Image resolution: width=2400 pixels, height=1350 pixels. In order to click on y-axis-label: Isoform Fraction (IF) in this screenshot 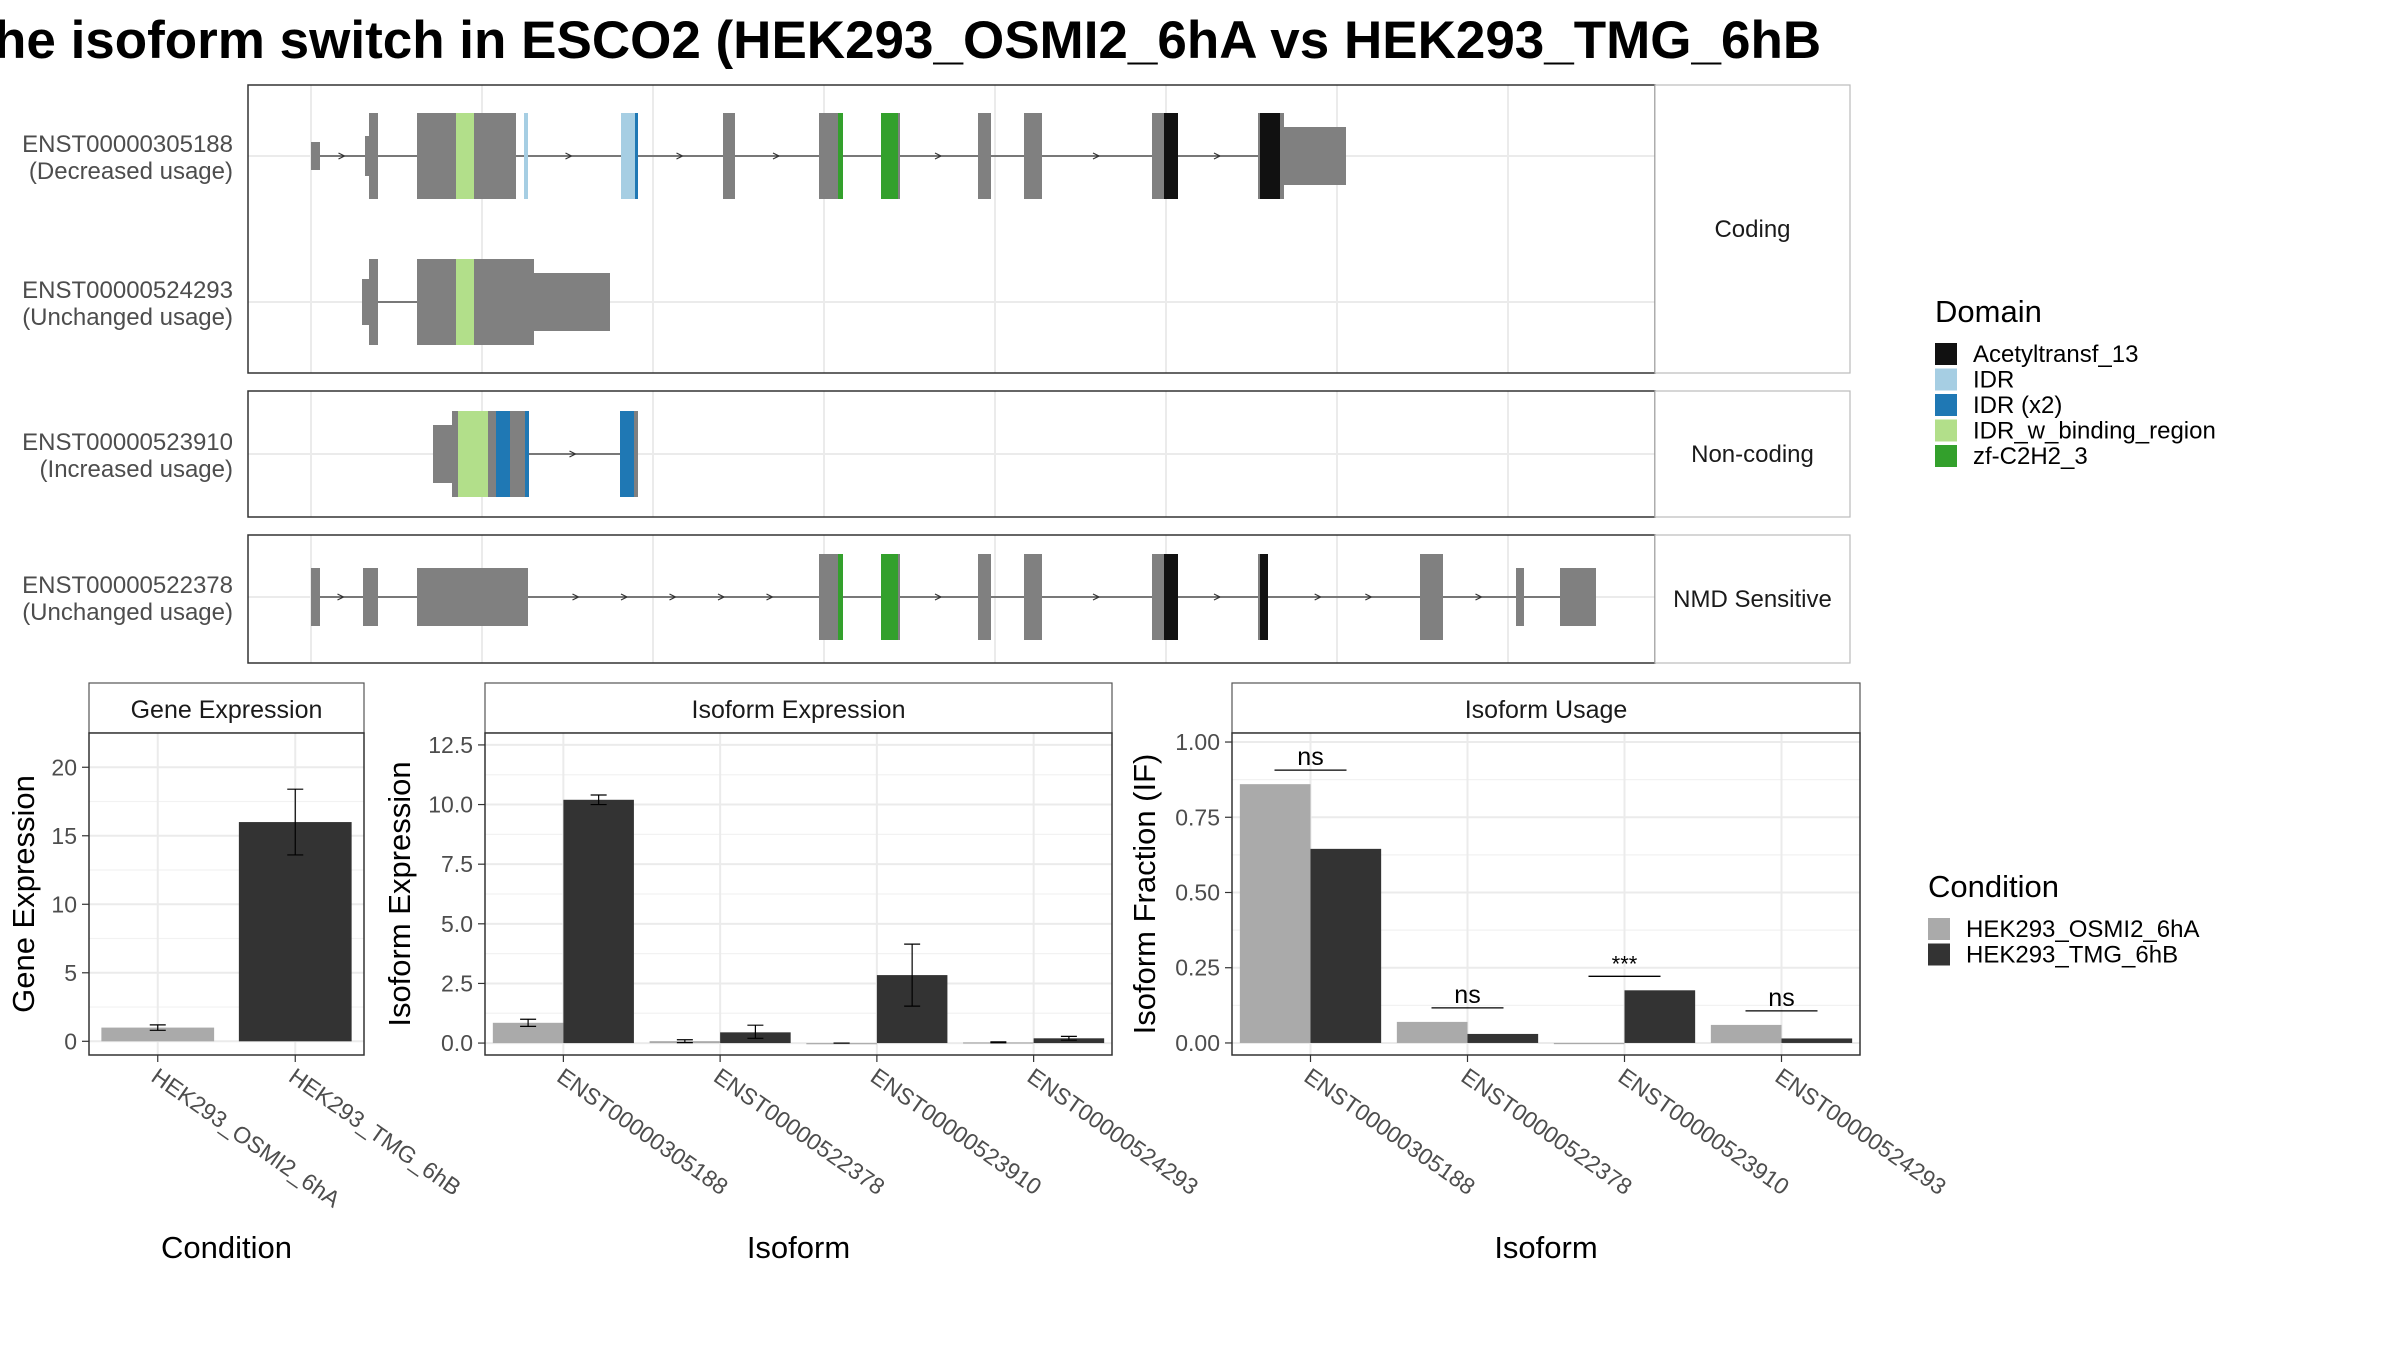, I will do `click(1144, 894)`.